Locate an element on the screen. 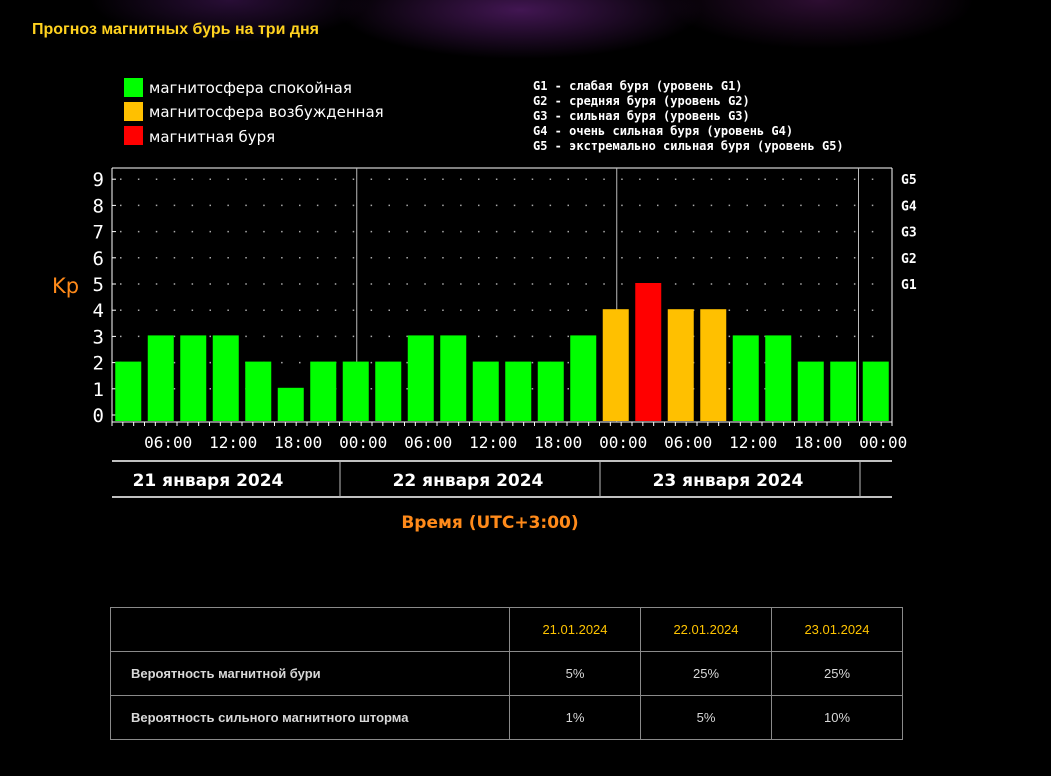  g-tick-label: G5 is located at coordinates (909, 180).